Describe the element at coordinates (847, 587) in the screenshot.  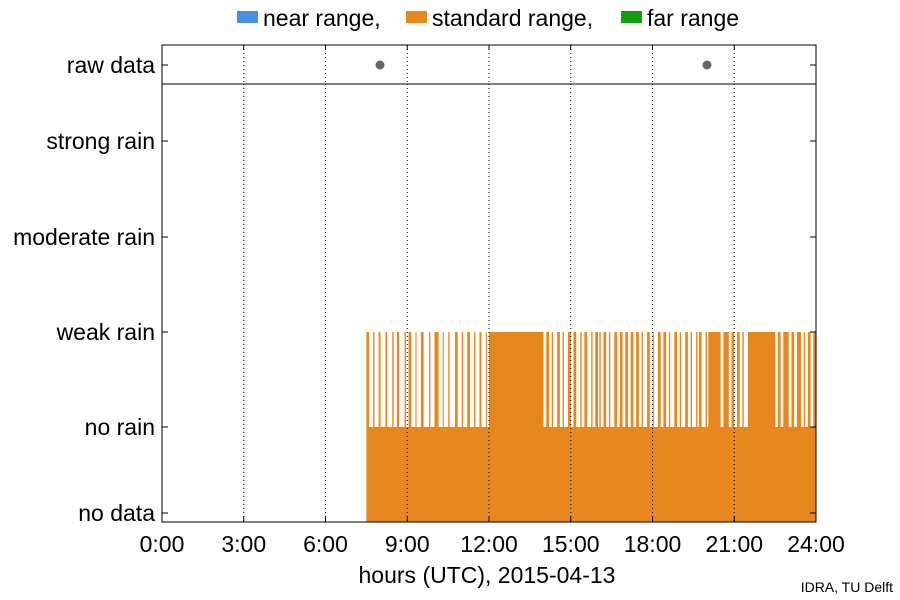
I see `credit-text: IDRA, TU Delft` at that location.